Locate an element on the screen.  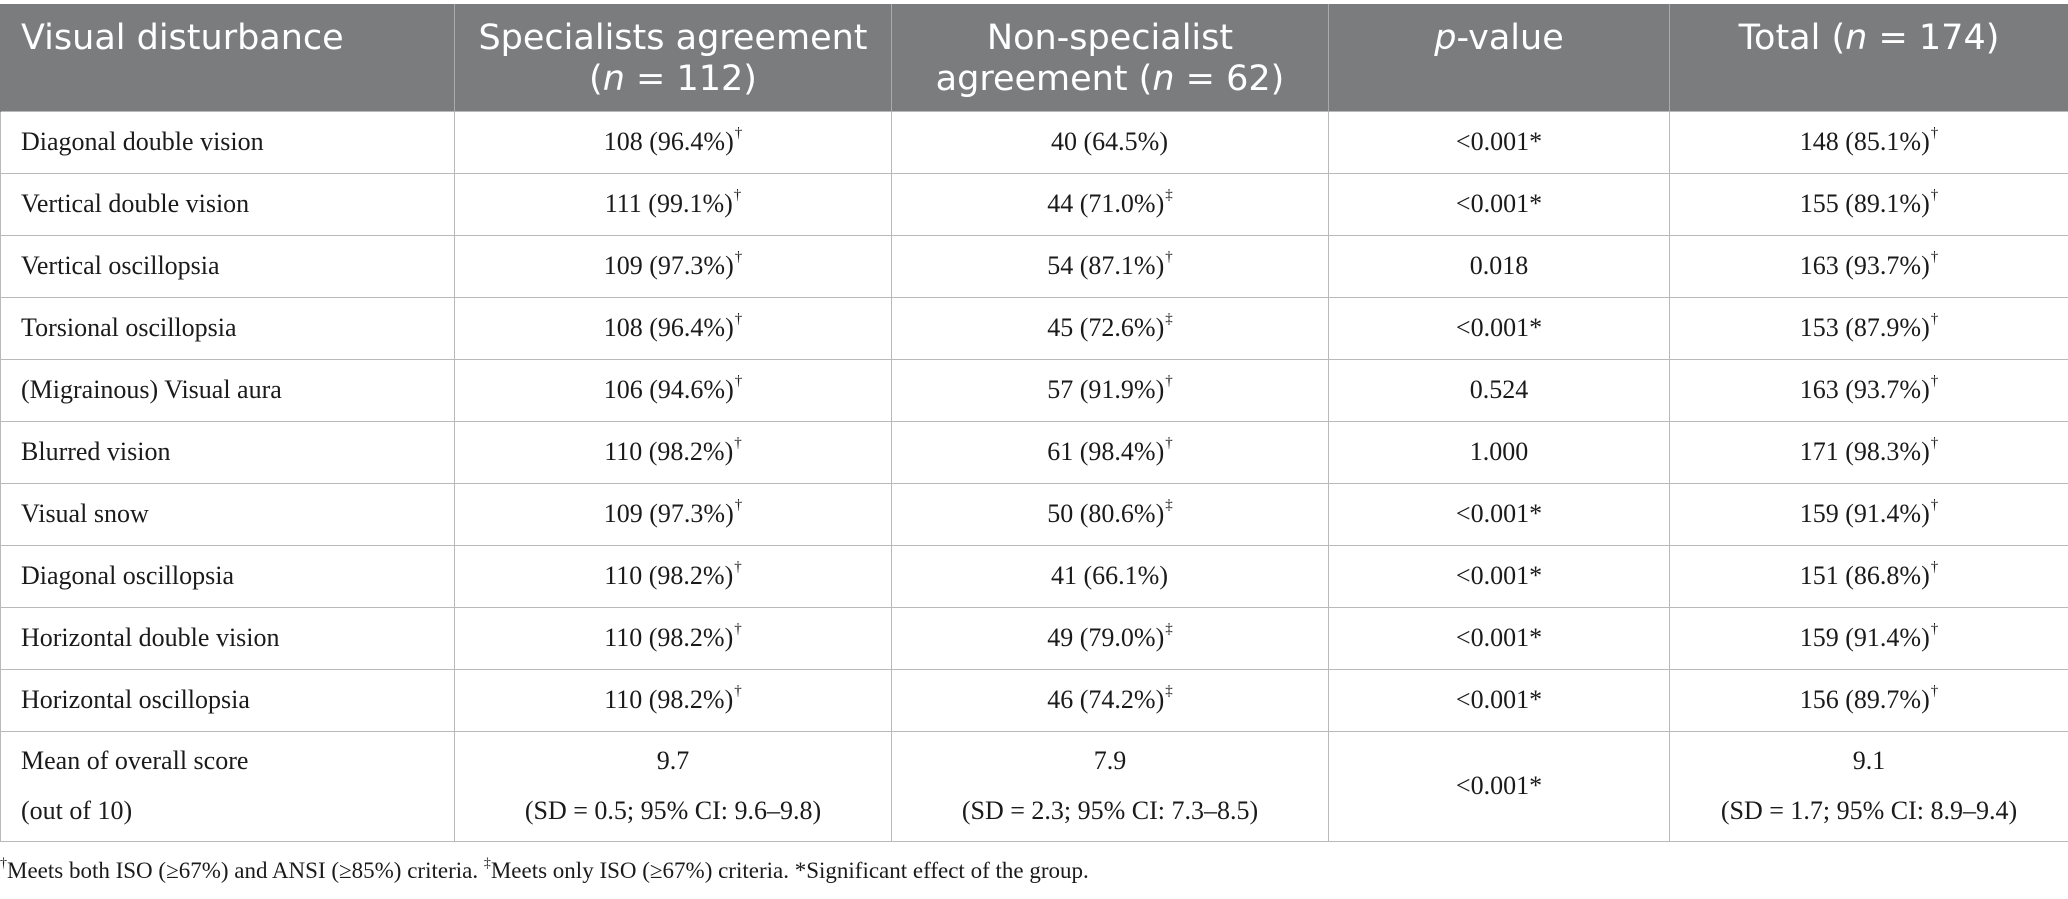
cell-total: 155 (89.1%)† is located at coordinates (1868, 204).